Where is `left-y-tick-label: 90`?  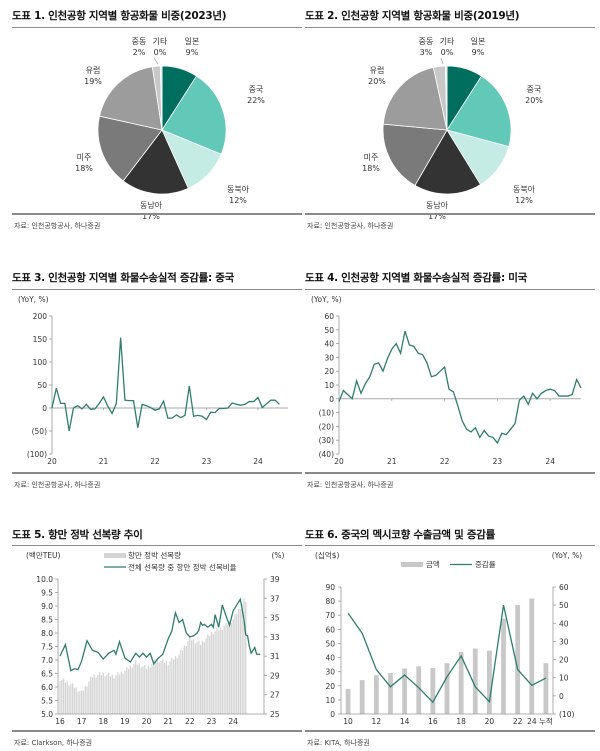 left-y-tick-label: 90 is located at coordinates (330, 587).